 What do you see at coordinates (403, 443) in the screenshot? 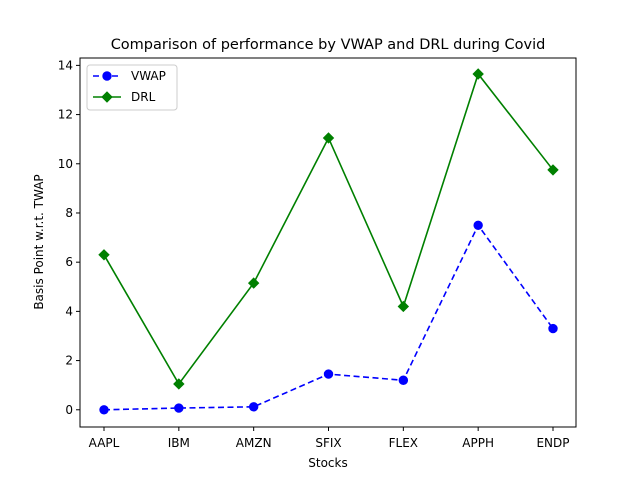
I see `x-tick-label: FLEX` at bounding box center [403, 443].